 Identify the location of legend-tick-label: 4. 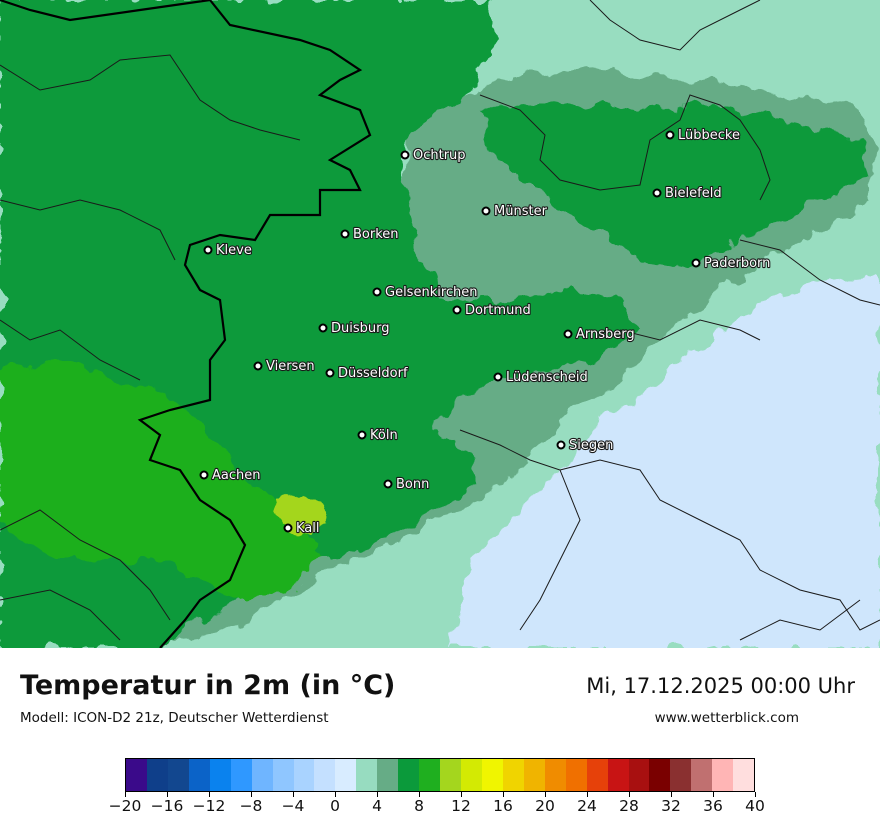
(377, 806).